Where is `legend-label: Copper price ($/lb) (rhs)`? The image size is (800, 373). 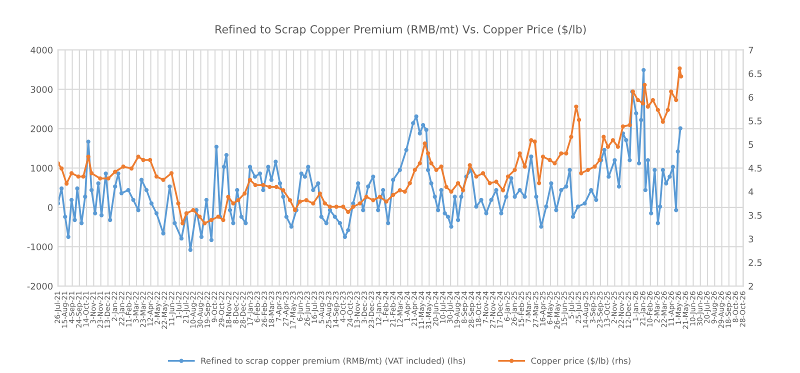 legend-label: Copper price ($/lb) (rhs) is located at coordinates (580, 361).